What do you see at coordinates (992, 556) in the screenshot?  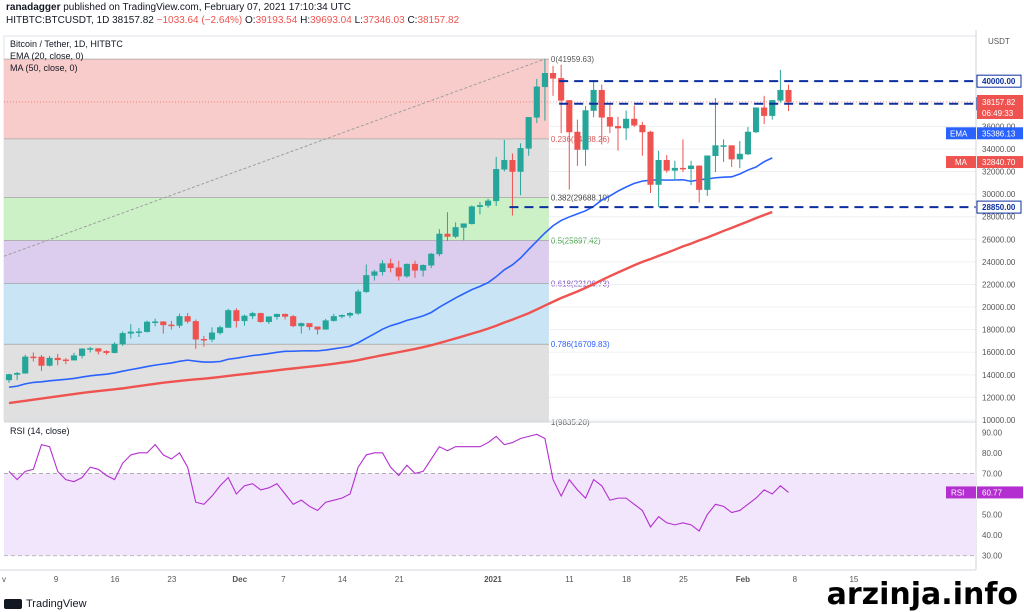 I see `rsi-tick-label: 30.00` at bounding box center [992, 556].